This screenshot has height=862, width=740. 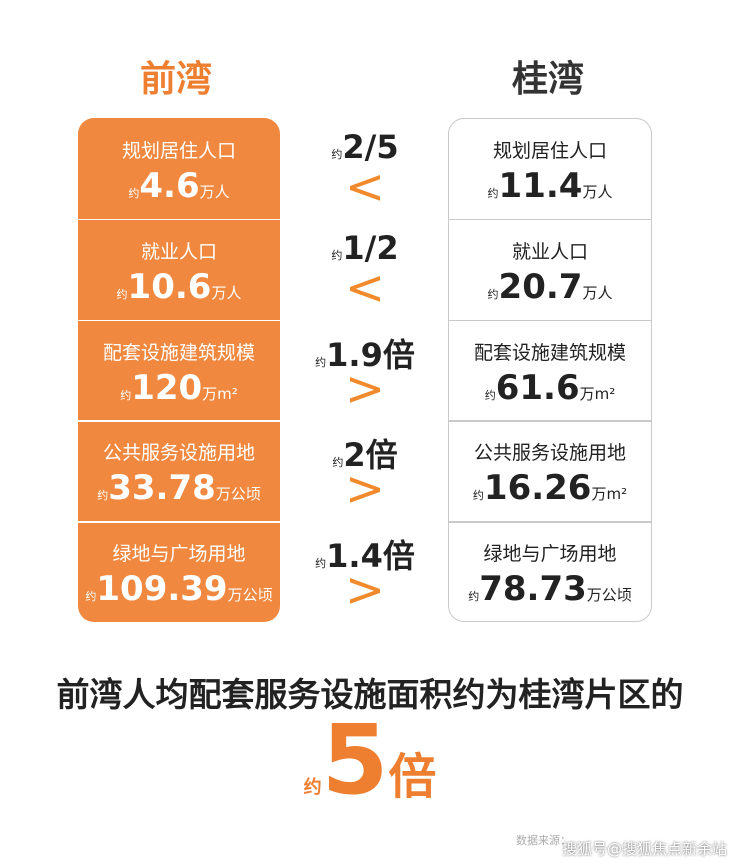 What do you see at coordinates (370, 147) in the screenshot?
I see `ratio-value: 2/5` at bounding box center [370, 147].